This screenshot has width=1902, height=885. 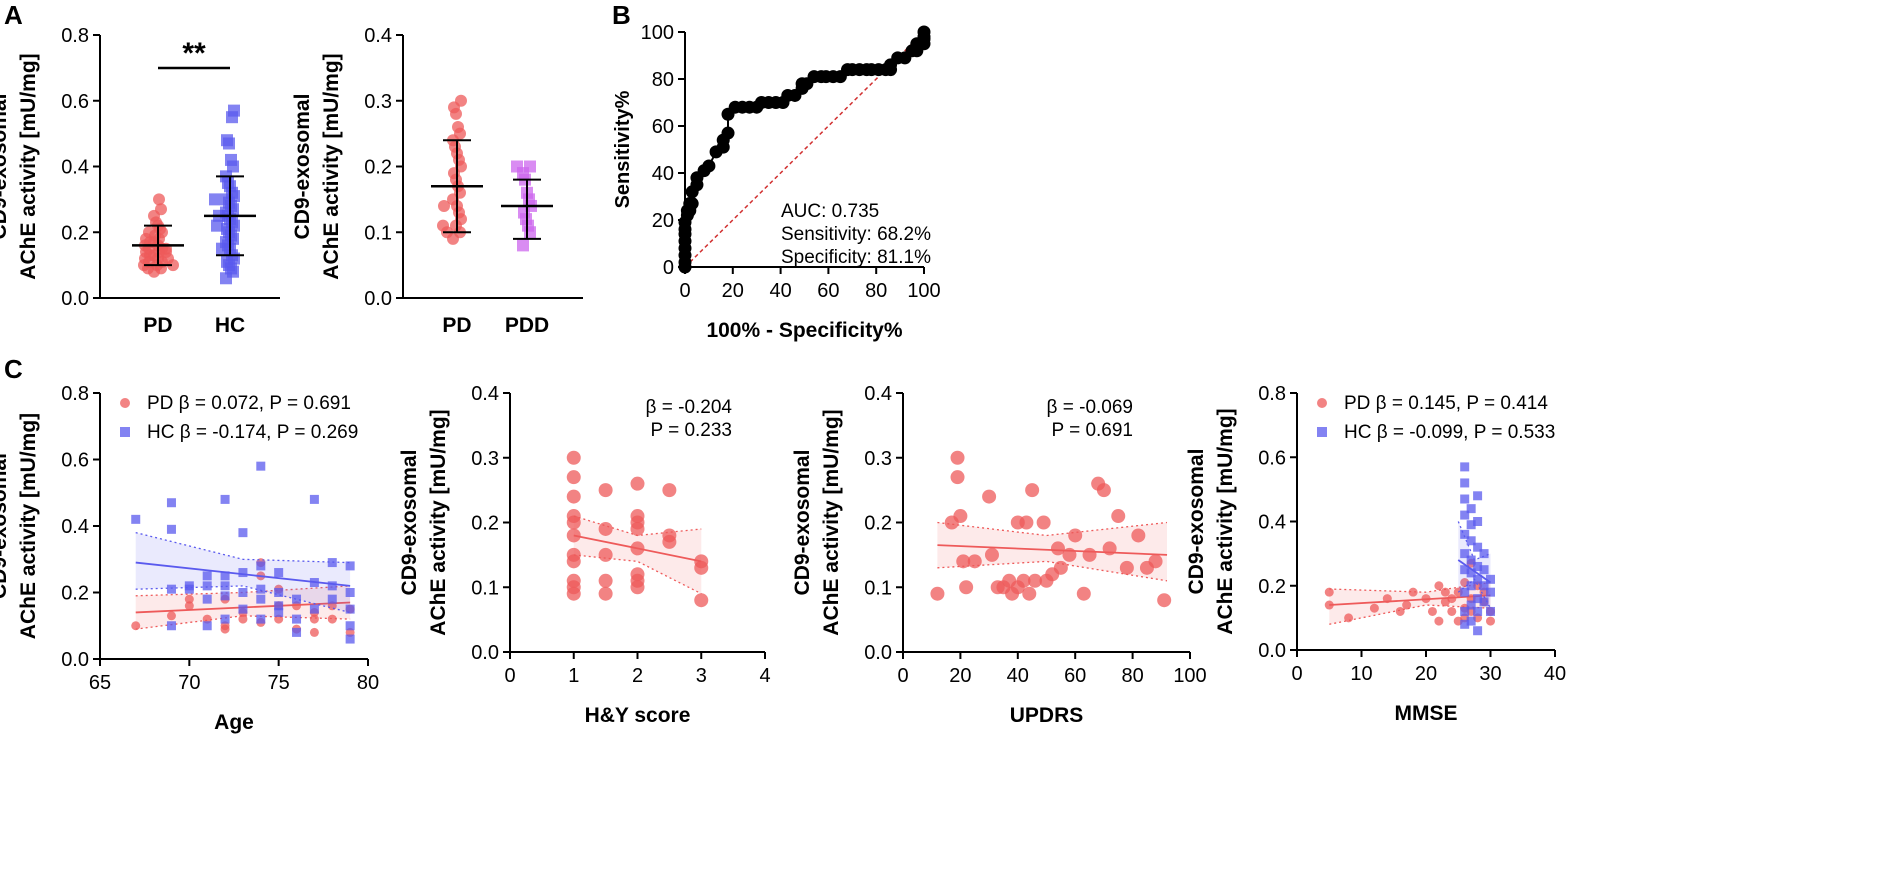 What do you see at coordinates (728, 133) in the screenshot?
I see `roc-point` at bounding box center [728, 133].